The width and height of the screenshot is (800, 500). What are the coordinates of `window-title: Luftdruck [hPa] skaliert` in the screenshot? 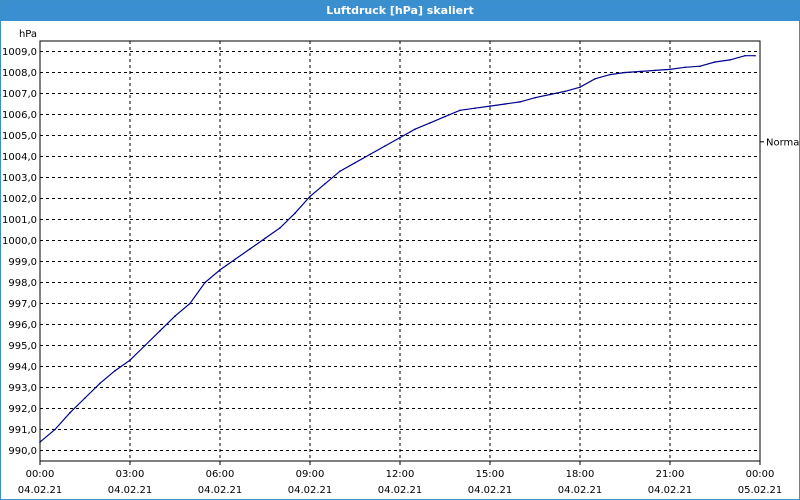 It's located at (400, 11).